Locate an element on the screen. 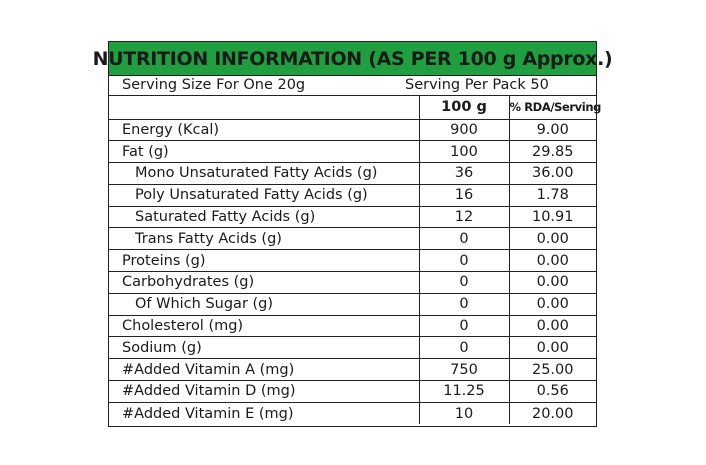 The width and height of the screenshot is (706, 465). header-rda-per-serving: % RDA/Serving is located at coordinates (555, 107).